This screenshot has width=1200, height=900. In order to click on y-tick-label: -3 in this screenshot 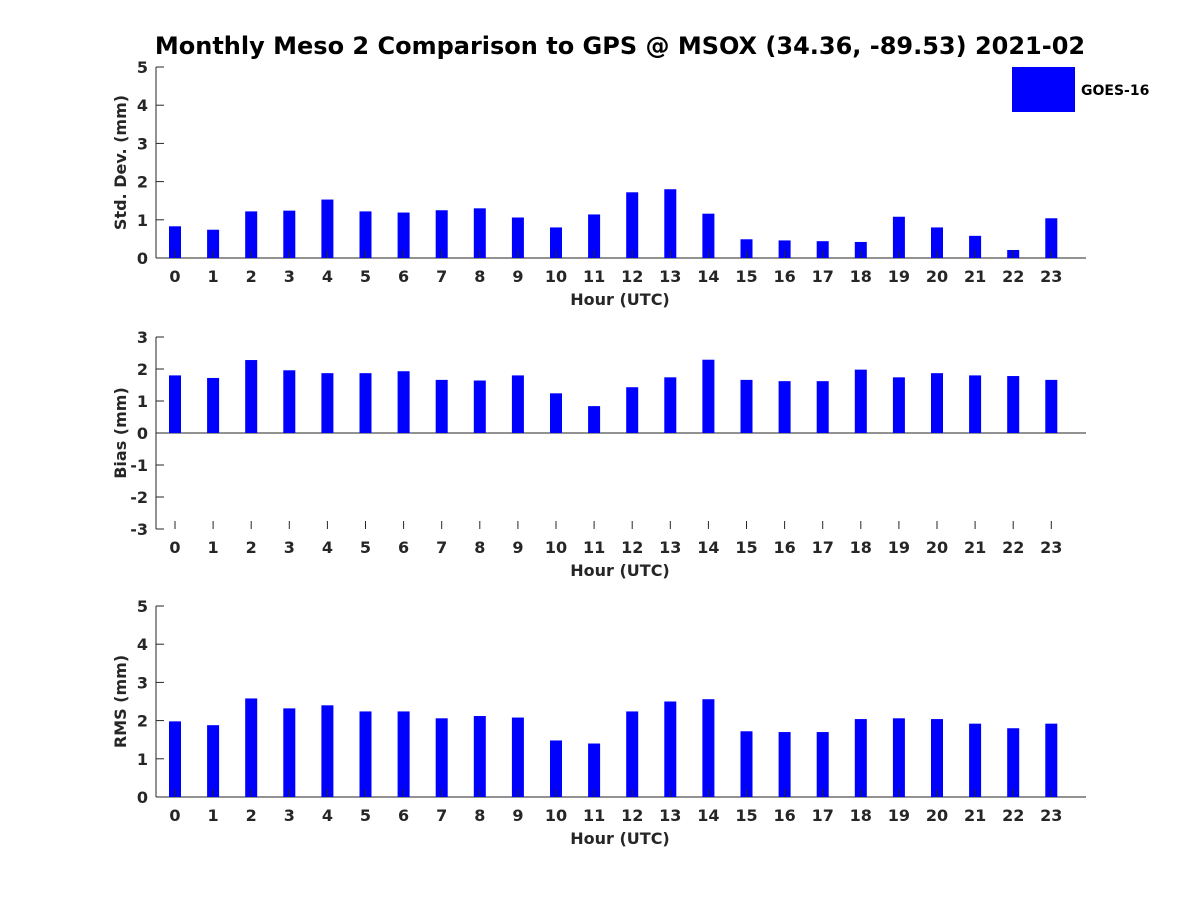, I will do `click(139, 529)`.